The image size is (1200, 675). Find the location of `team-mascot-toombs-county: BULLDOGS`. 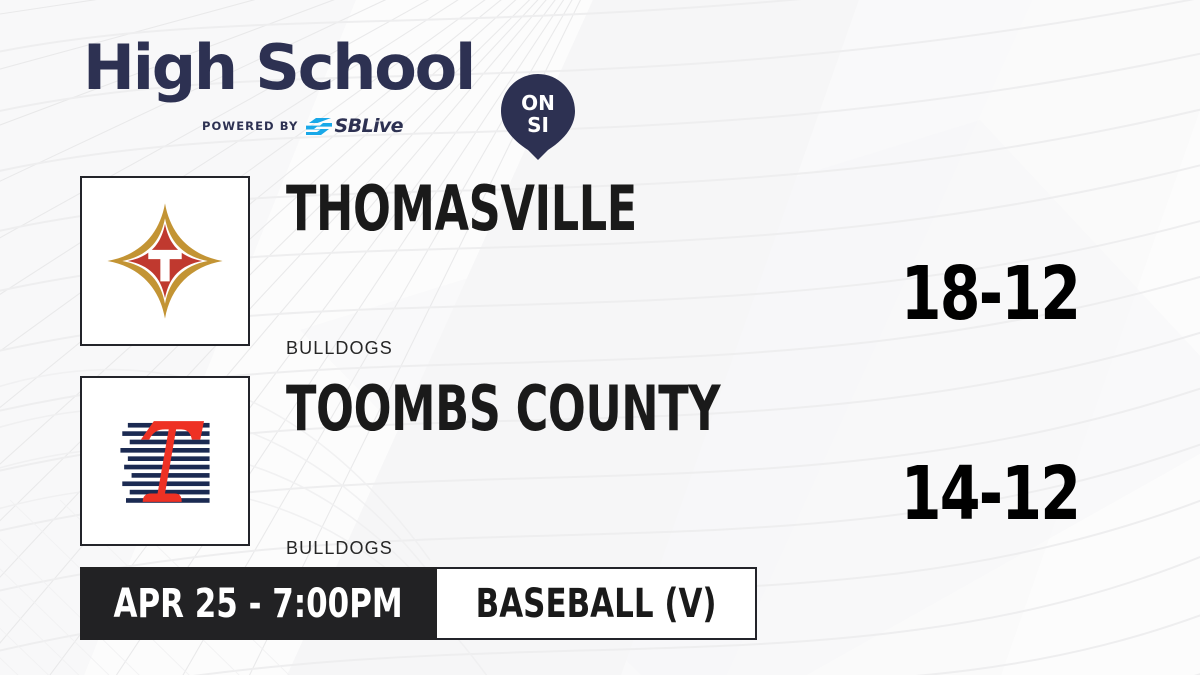

team-mascot-toombs-county: BULLDOGS is located at coordinates (339, 548).